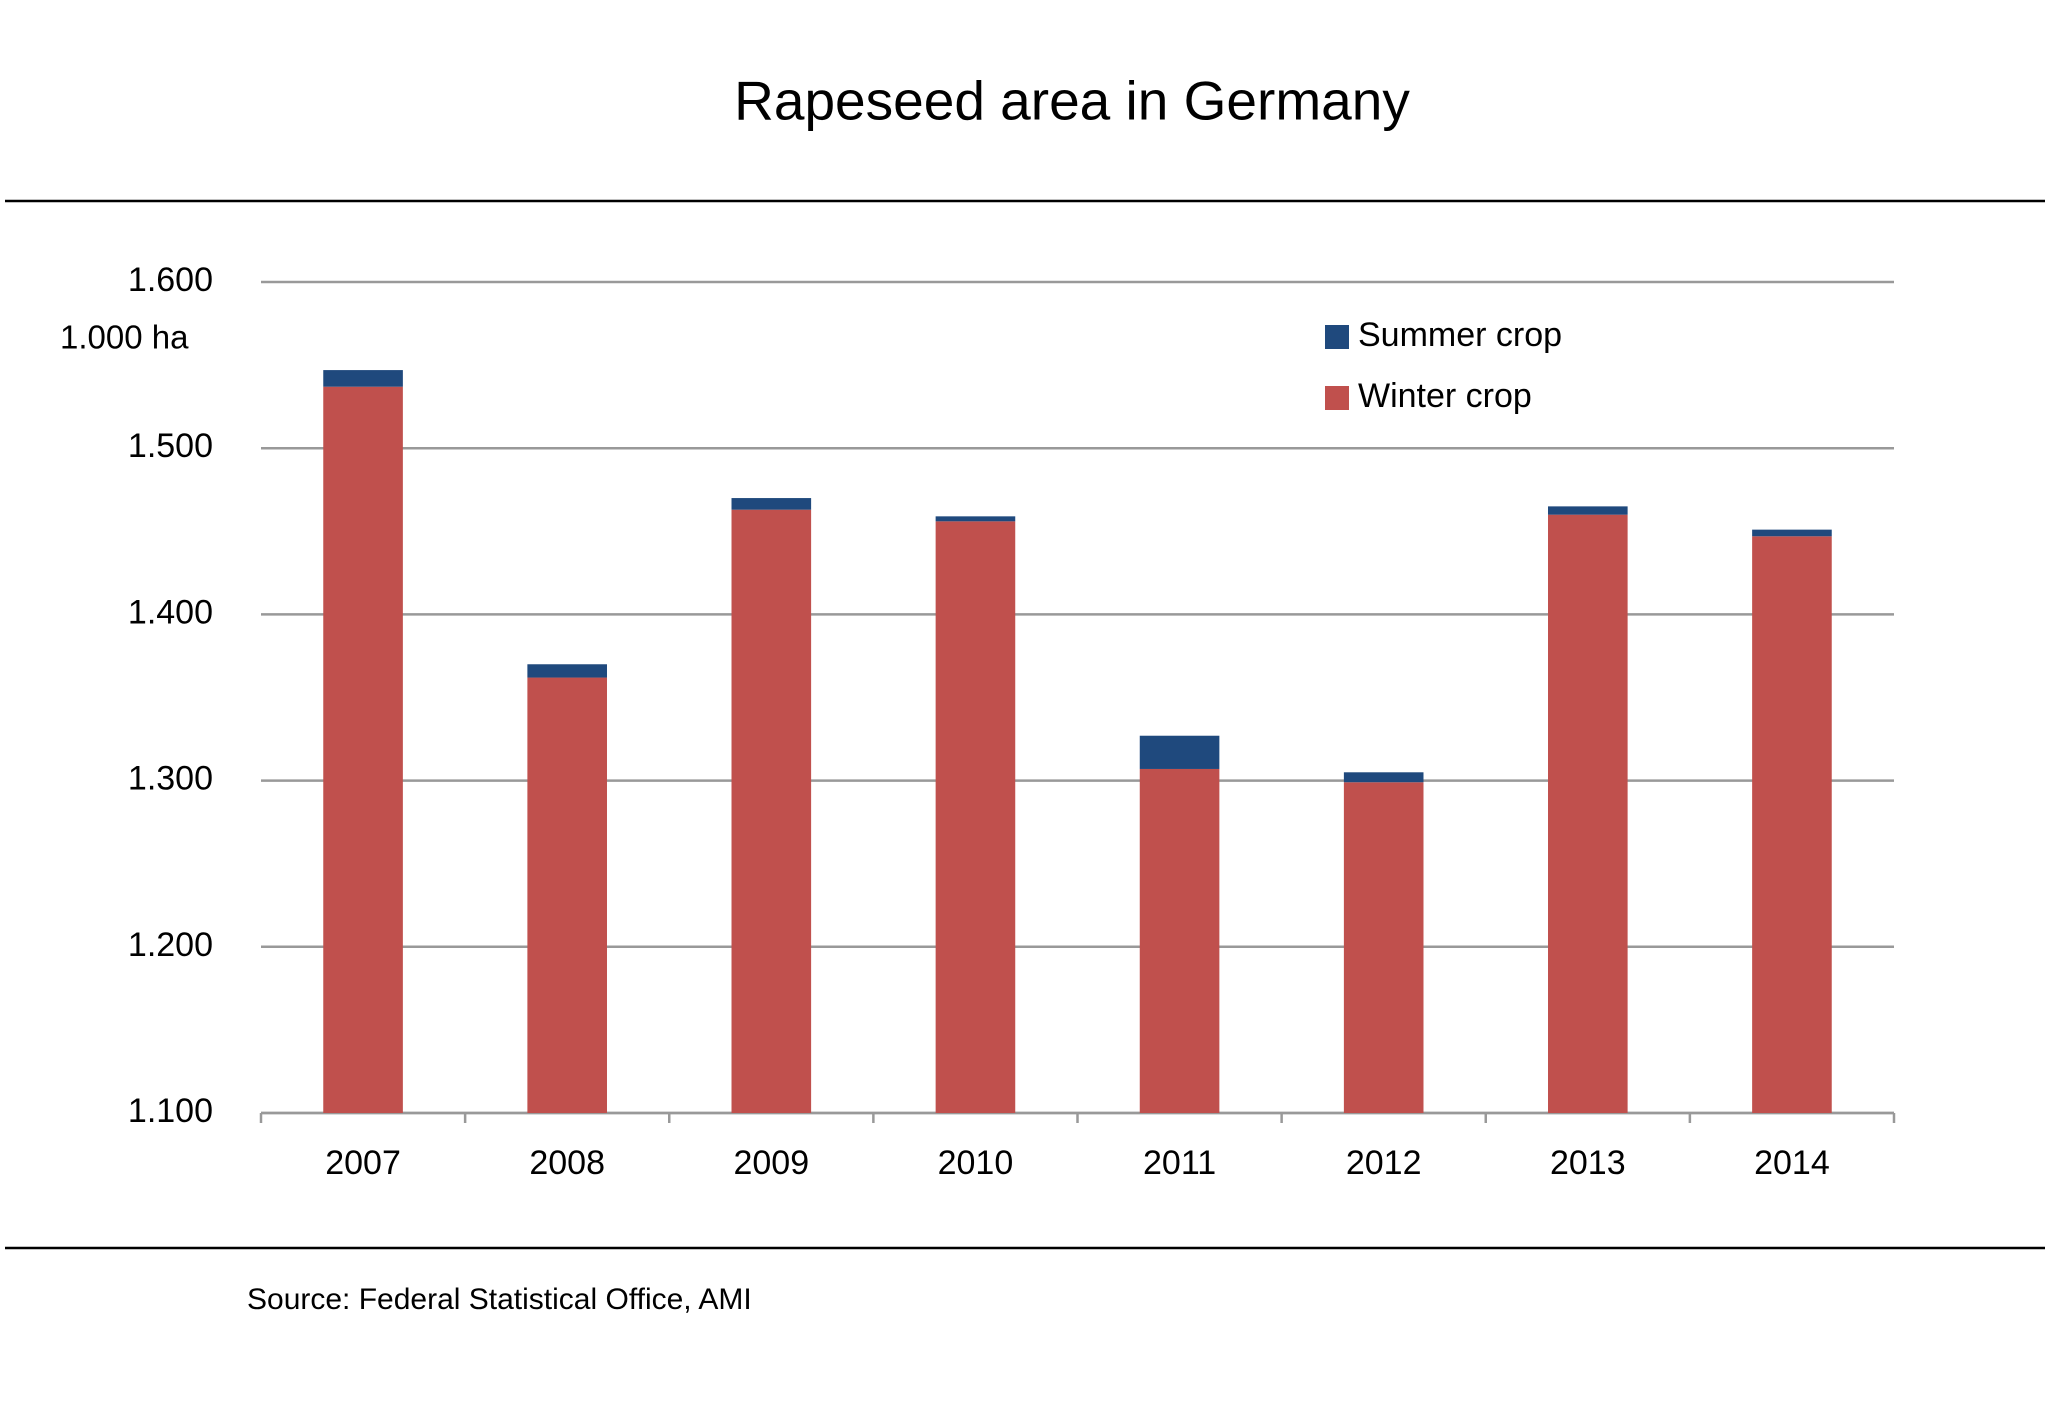 The height and width of the screenshot is (1401, 2048). Describe the element at coordinates (363, 1163) in the screenshot. I see `x-tick-label: 2007` at that location.